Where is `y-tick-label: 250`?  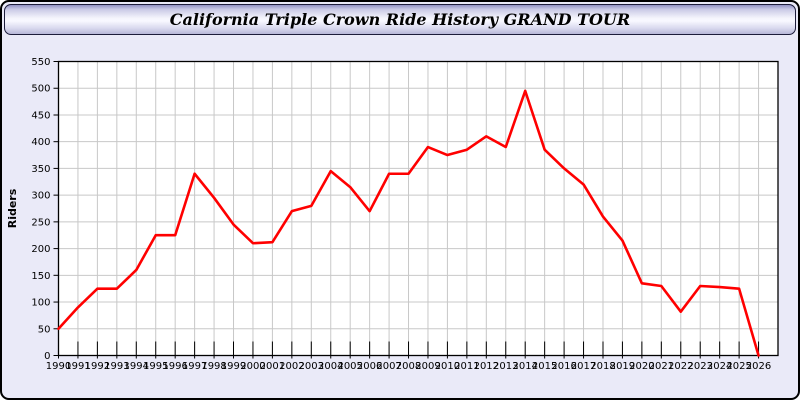
y-tick-label: 250 is located at coordinates (40, 222).